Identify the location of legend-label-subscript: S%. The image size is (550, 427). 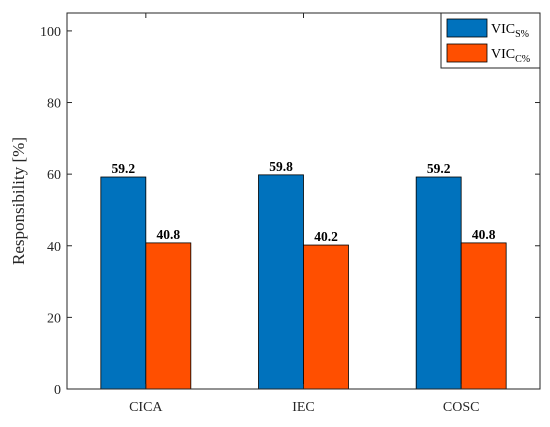
(522, 34).